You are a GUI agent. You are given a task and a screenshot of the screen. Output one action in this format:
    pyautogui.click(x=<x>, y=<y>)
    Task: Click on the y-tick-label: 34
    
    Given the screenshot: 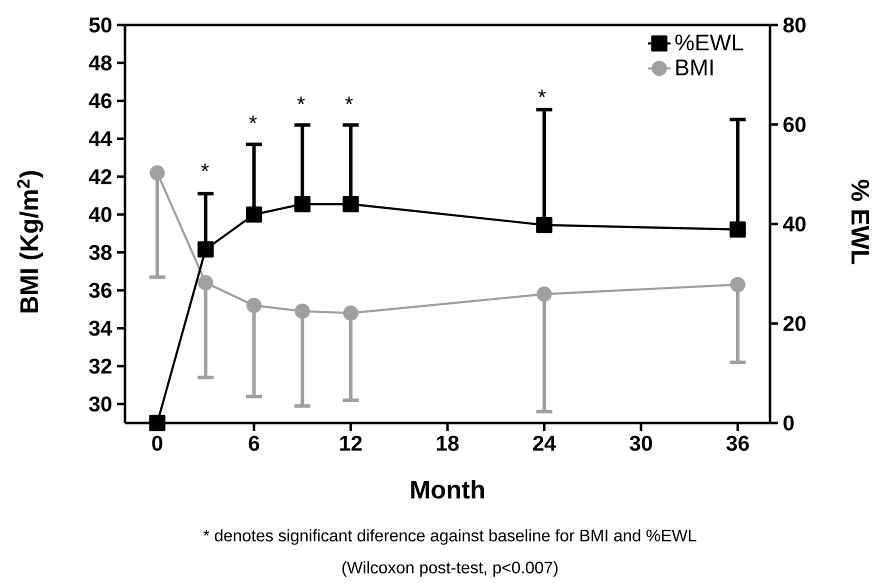 What is the action you would take?
    pyautogui.click(x=100, y=328)
    